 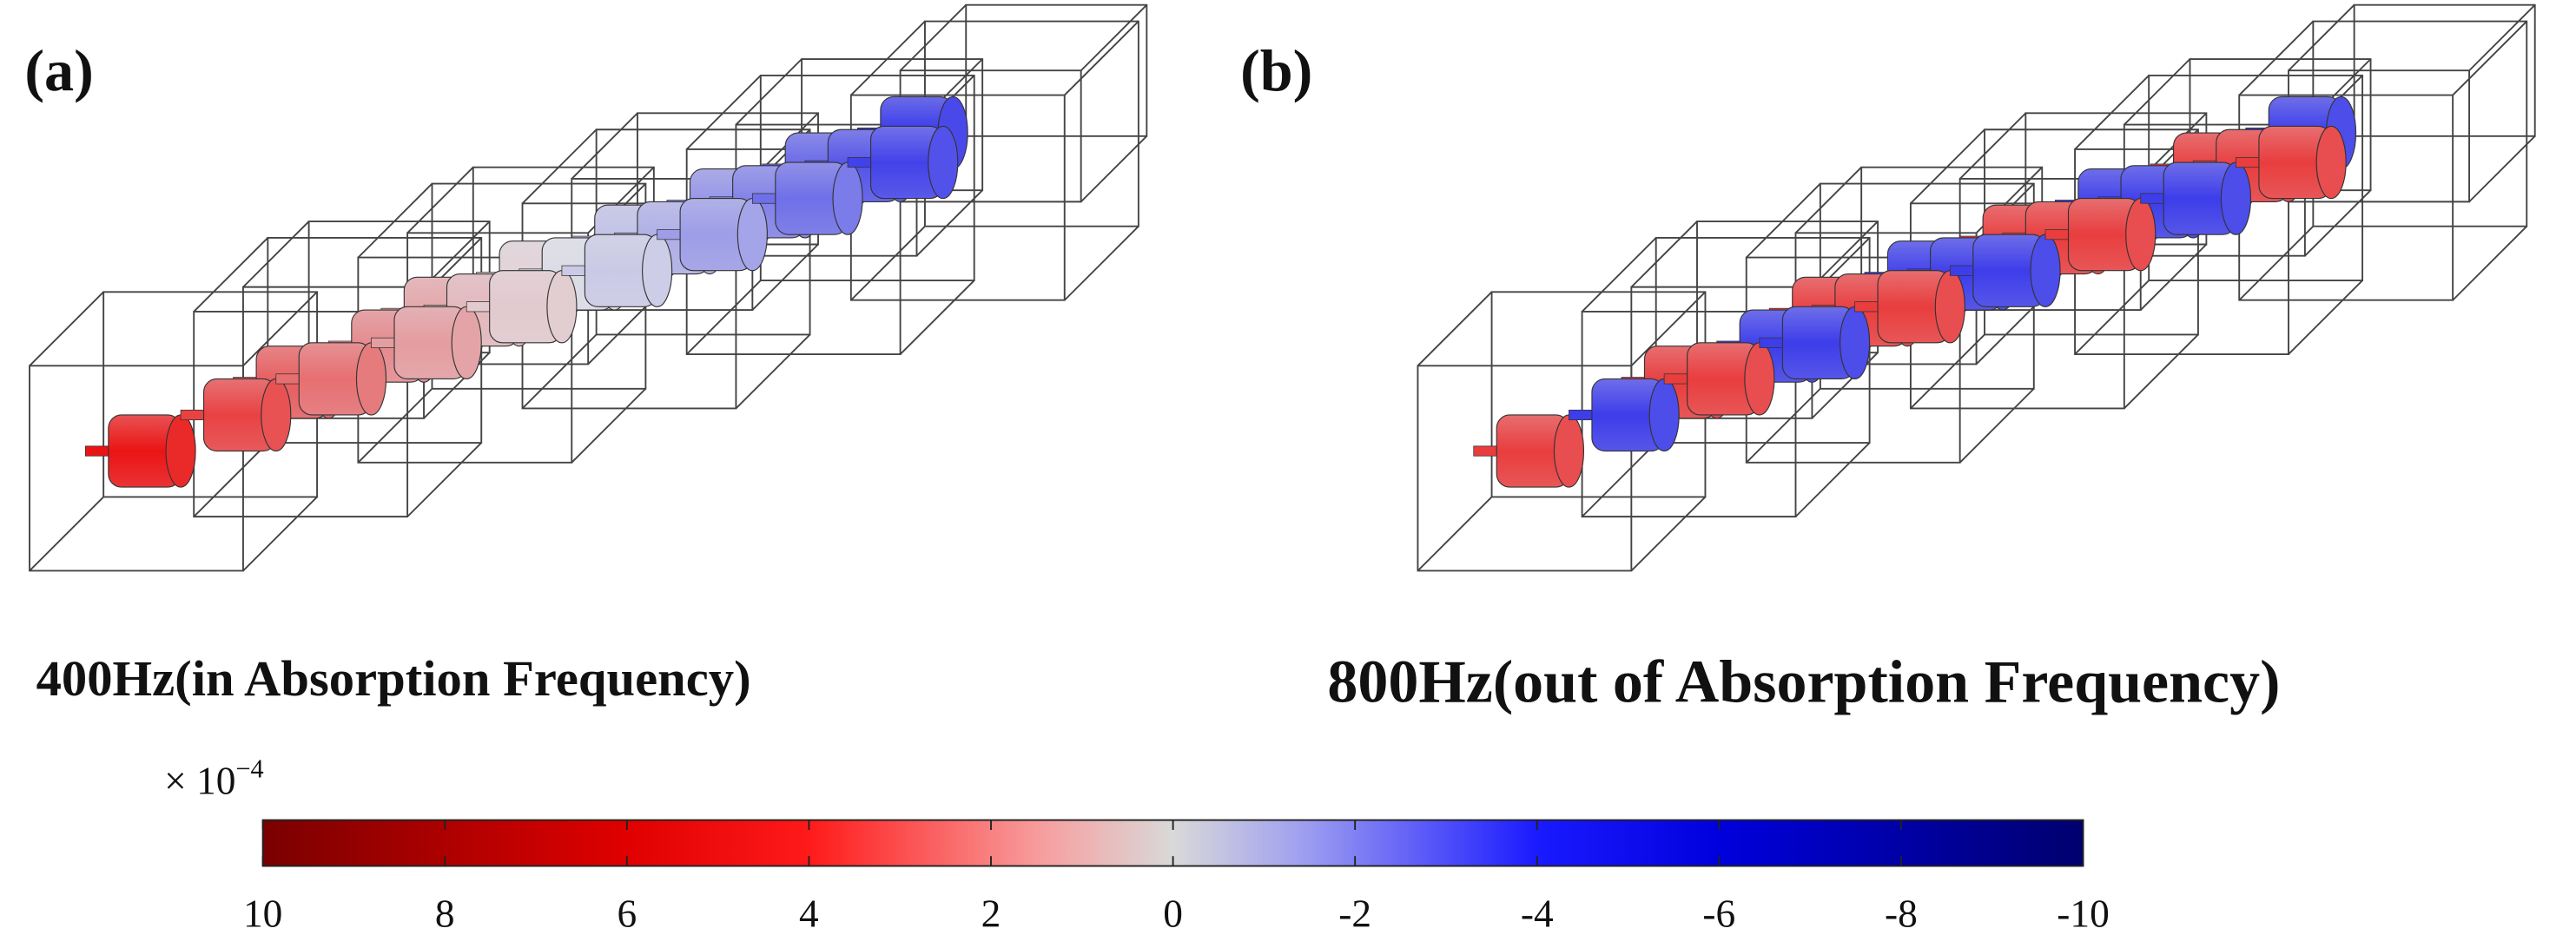 What do you see at coordinates (199, 780) in the screenshot?
I see `multiplier-base: × 10` at bounding box center [199, 780].